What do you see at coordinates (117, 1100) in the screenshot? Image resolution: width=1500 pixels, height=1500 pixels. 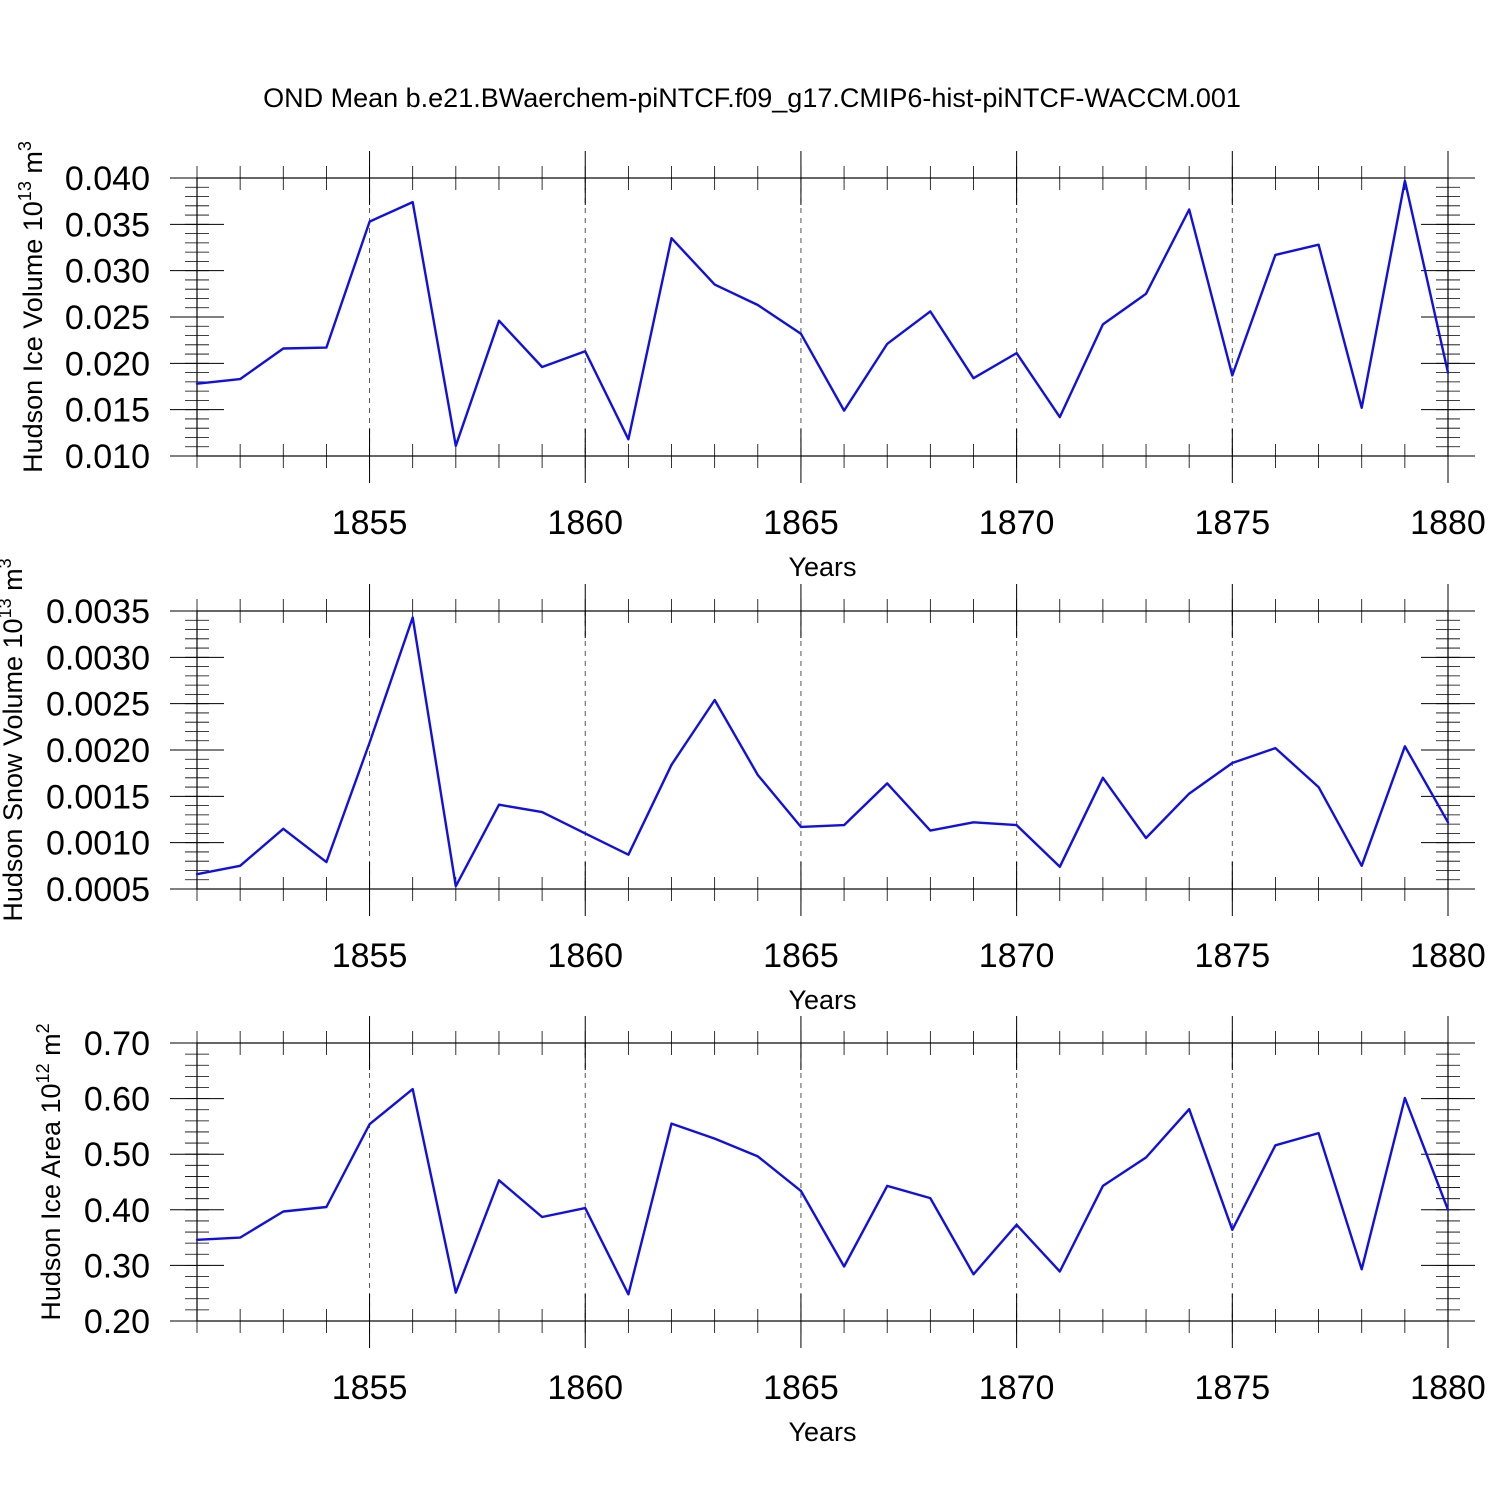 I see `y-tick-label: 0.60` at bounding box center [117, 1100].